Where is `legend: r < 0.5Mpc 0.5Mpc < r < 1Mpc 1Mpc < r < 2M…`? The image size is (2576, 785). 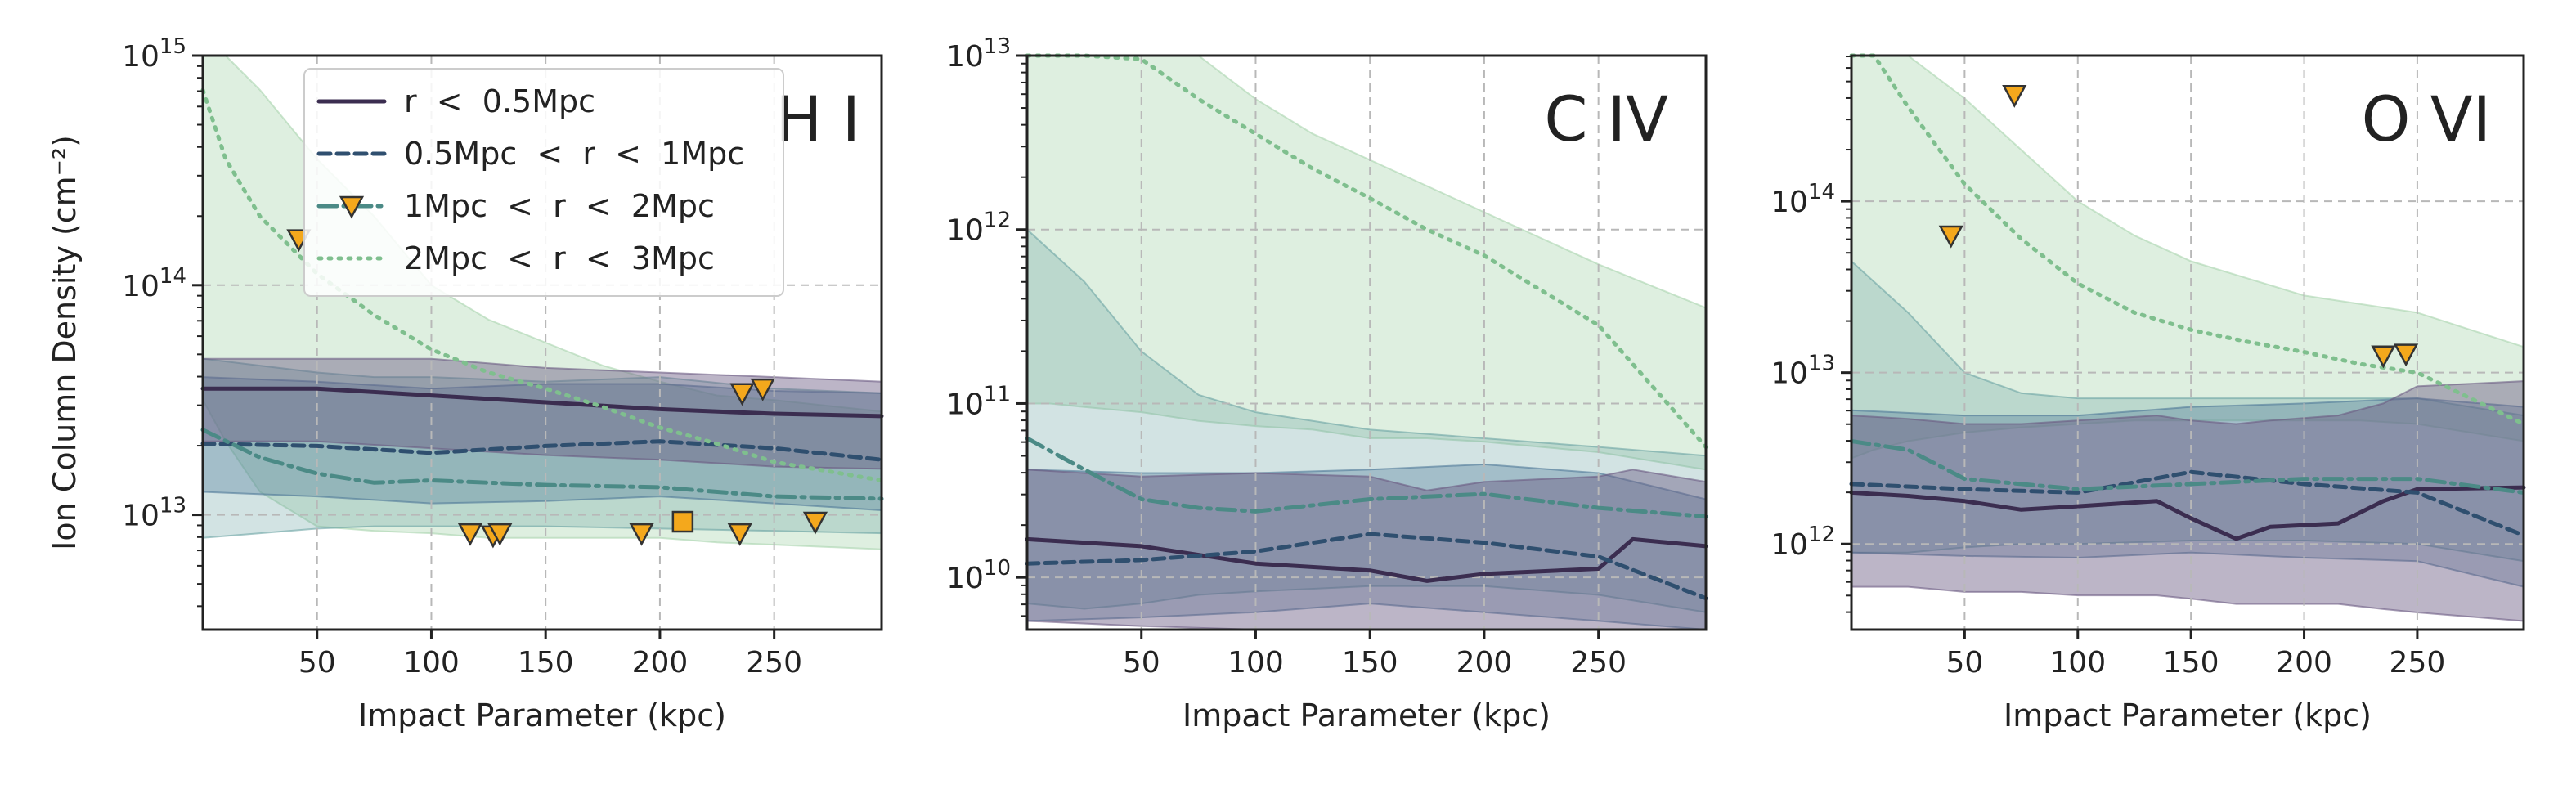
legend: r < 0.5Mpc 0.5Mpc < r < 1Mpc 1Mpc < r < 2M… is located at coordinates (543, 182).